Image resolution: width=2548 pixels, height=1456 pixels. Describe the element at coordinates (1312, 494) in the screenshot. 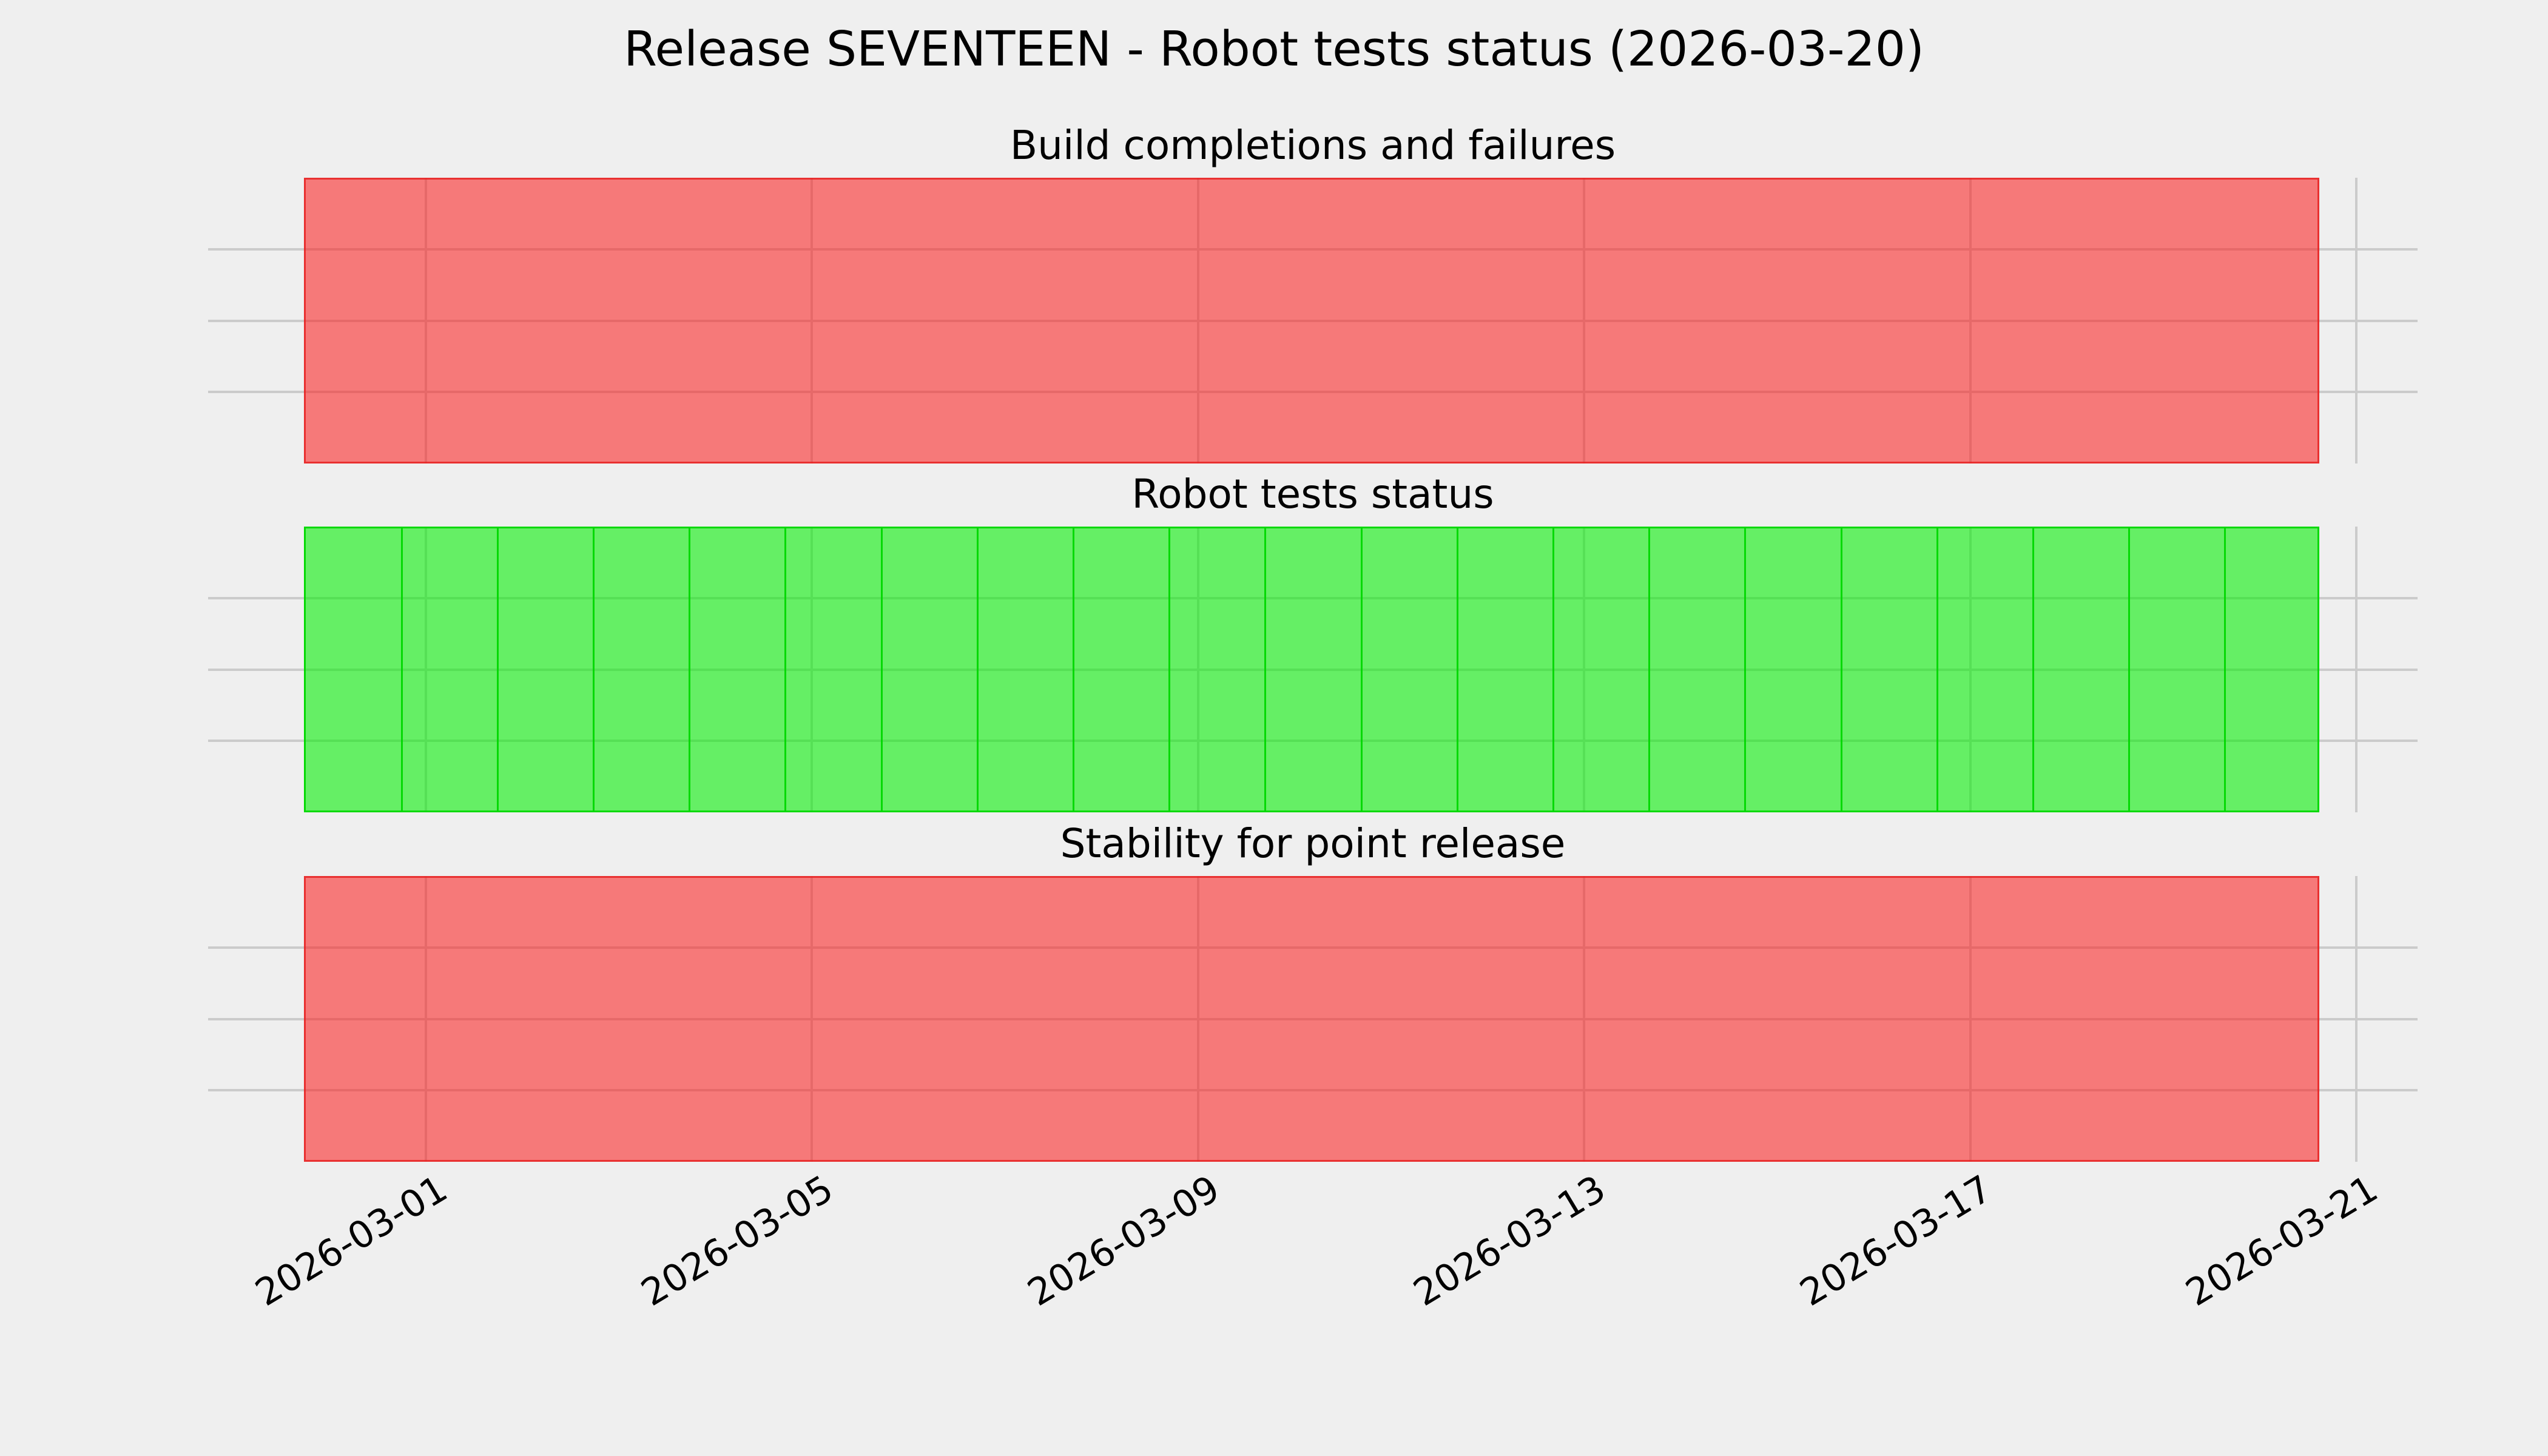

I see `subplot-title-robot-tests: Robot tests status` at that location.